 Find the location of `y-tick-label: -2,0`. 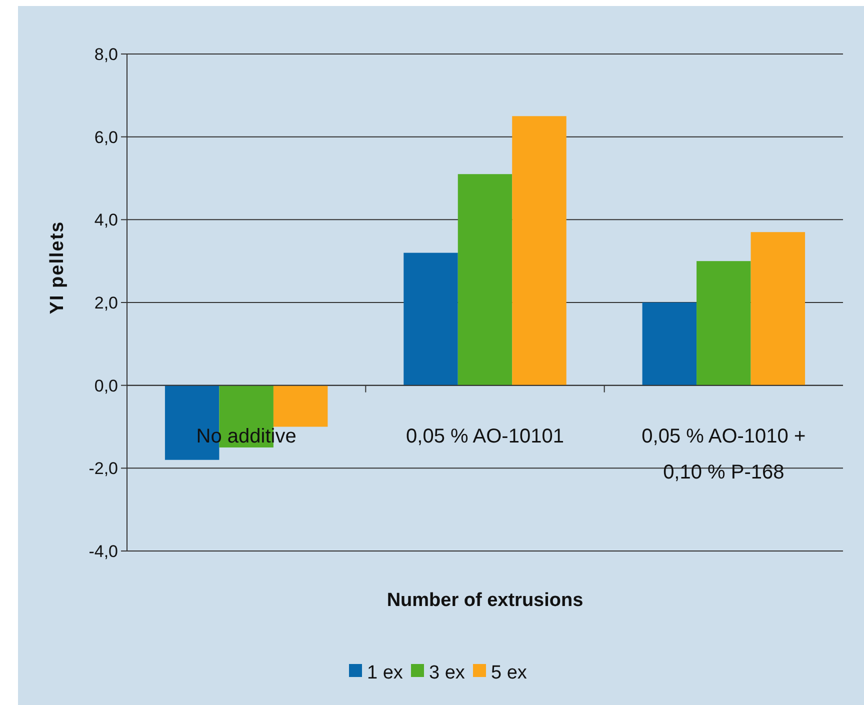

y-tick-label: -2,0 is located at coordinates (103, 468).